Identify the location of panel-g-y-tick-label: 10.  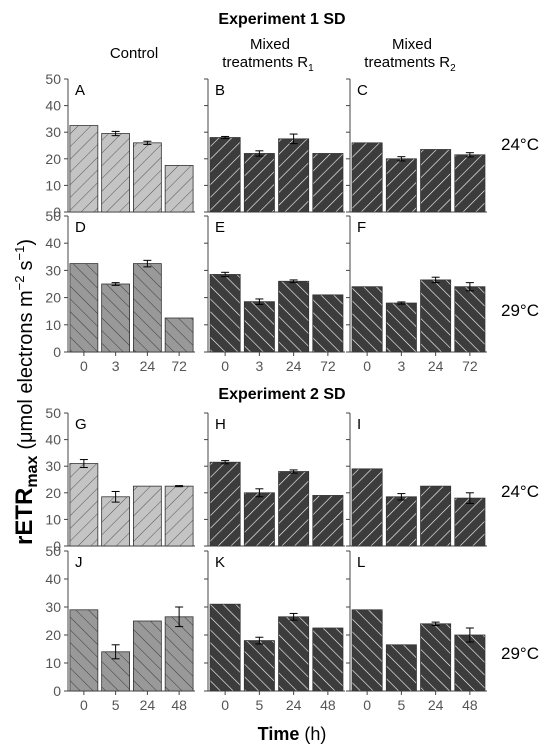
(53, 519).